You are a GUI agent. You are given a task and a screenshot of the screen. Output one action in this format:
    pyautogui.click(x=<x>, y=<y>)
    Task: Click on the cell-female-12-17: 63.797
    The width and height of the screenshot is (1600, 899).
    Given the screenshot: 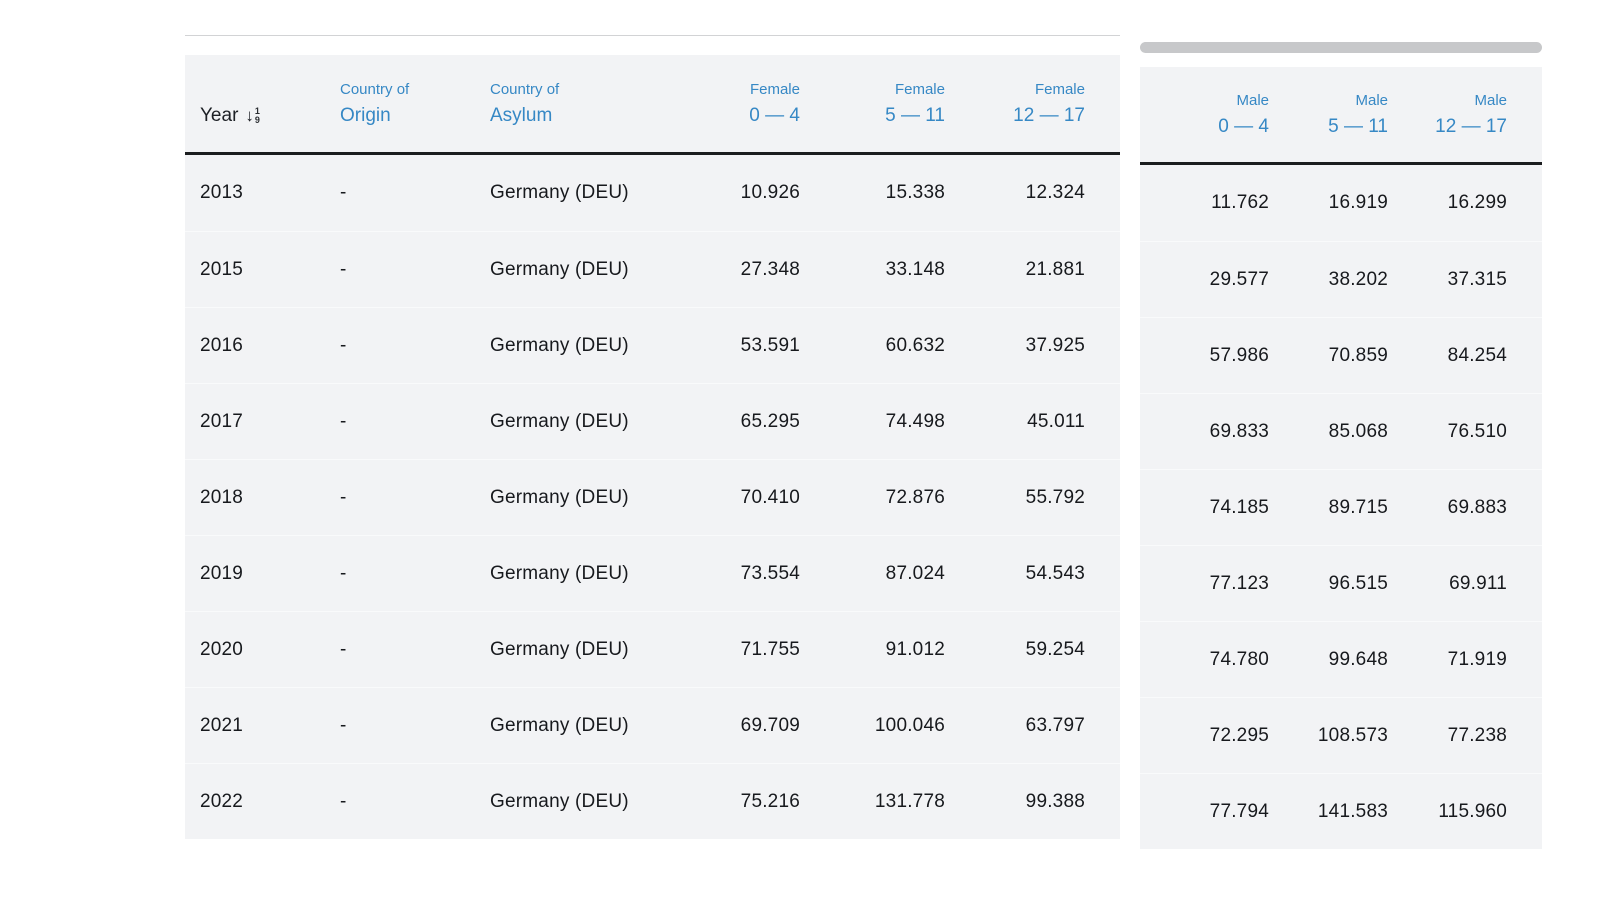 What is the action you would take?
    pyautogui.click(x=1055, y=725)
    